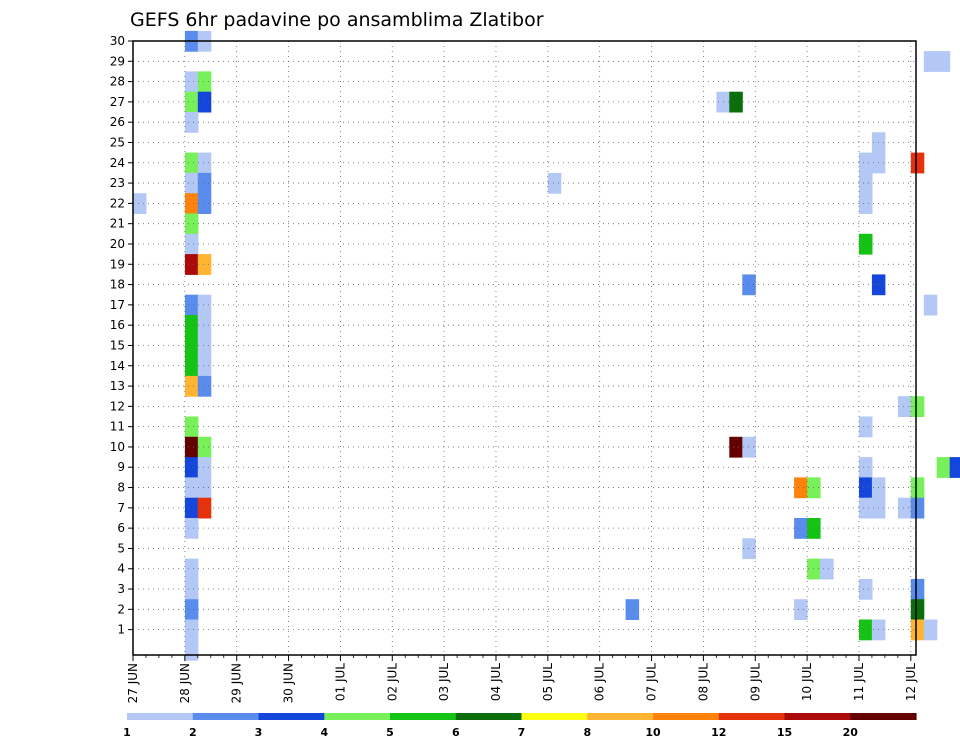  What do you see at coordinates (121, 609) in the screenshot?
I see `y-tick-label: 2` at bounding box center [121, 609].